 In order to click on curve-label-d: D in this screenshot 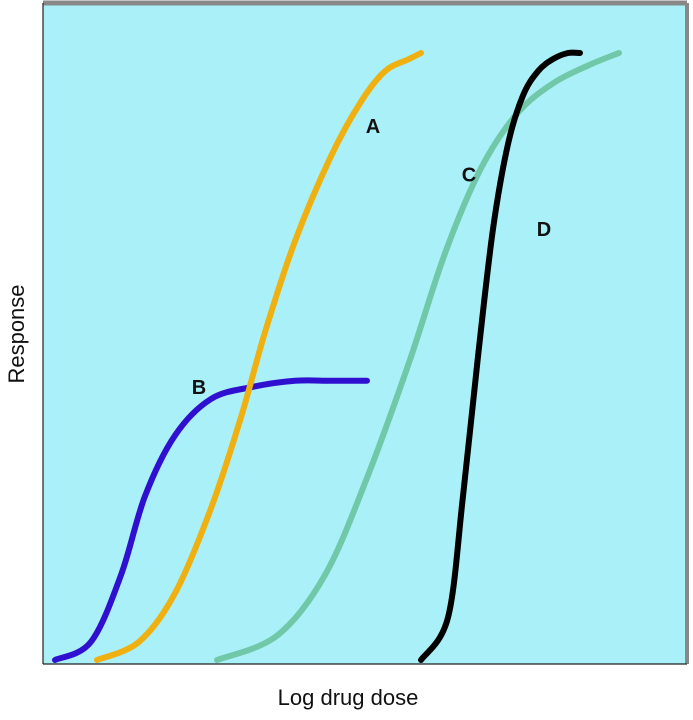, I will do `click(544, 230)`.